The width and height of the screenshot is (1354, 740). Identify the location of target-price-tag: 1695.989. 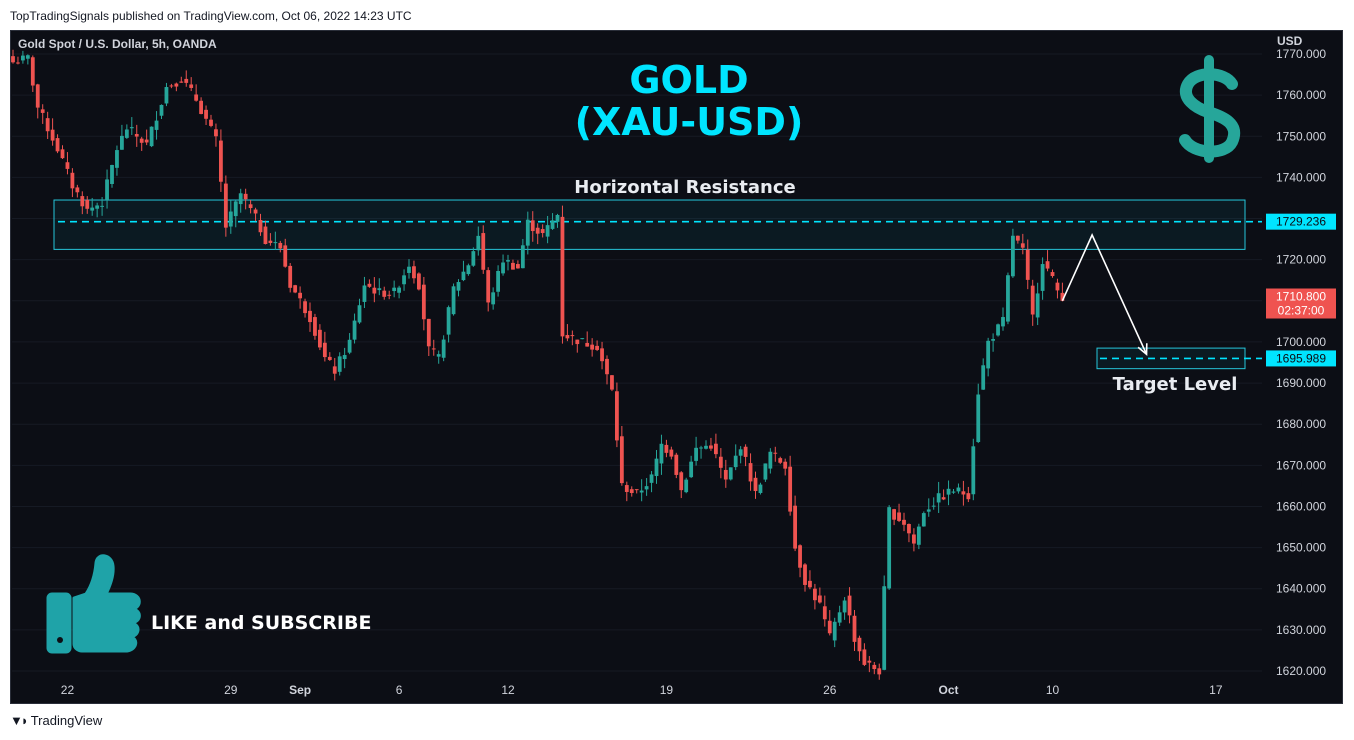
(1301, 358).